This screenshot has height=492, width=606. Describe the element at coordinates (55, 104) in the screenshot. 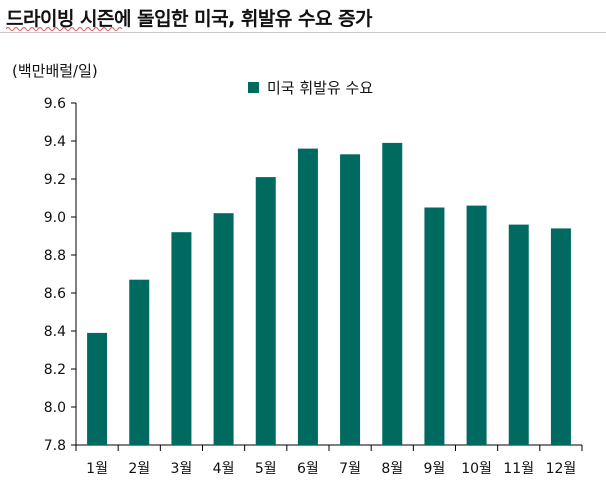

I see `y-tick-label: 9.6` at that location.